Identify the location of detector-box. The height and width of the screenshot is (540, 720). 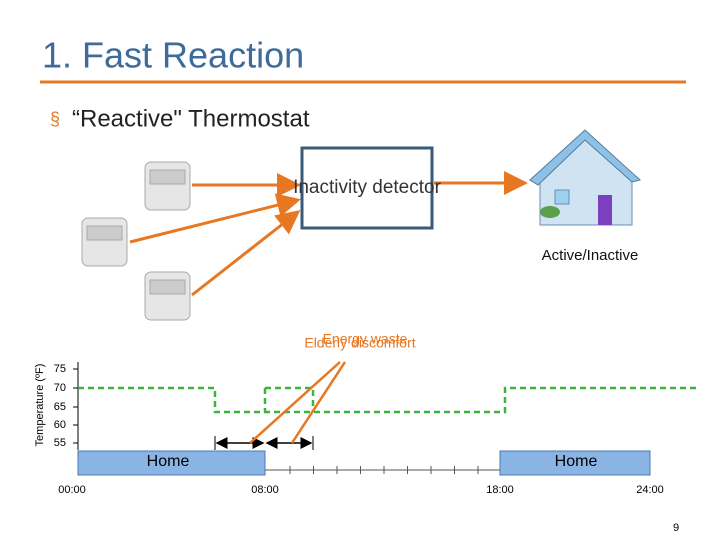
(367, 188).